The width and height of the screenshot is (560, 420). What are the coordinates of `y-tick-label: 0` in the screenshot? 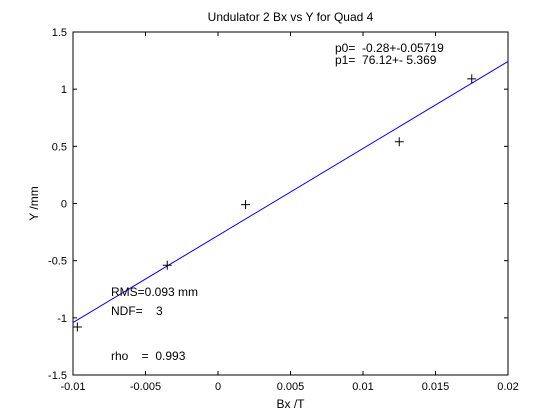 It's located at (64, 205).